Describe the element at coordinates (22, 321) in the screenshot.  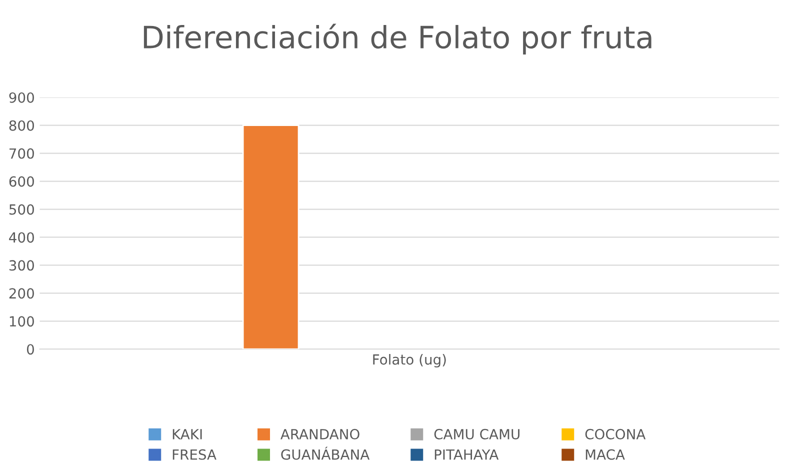
I see `y-tick-label: 100` at that location.